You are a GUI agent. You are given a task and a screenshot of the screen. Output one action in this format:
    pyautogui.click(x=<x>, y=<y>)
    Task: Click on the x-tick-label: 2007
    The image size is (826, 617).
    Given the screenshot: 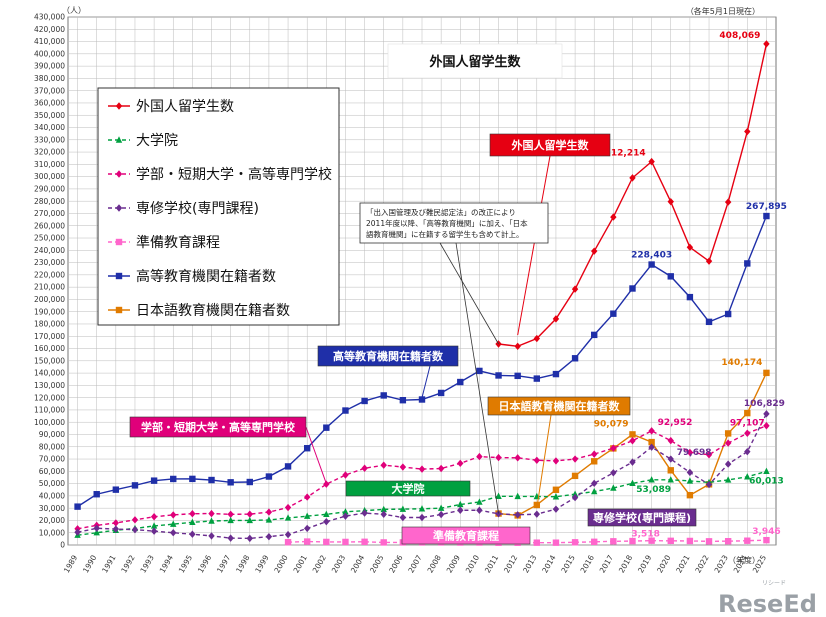 What is the action you would take?
    pyautogui.click(x=414, y=563)
    